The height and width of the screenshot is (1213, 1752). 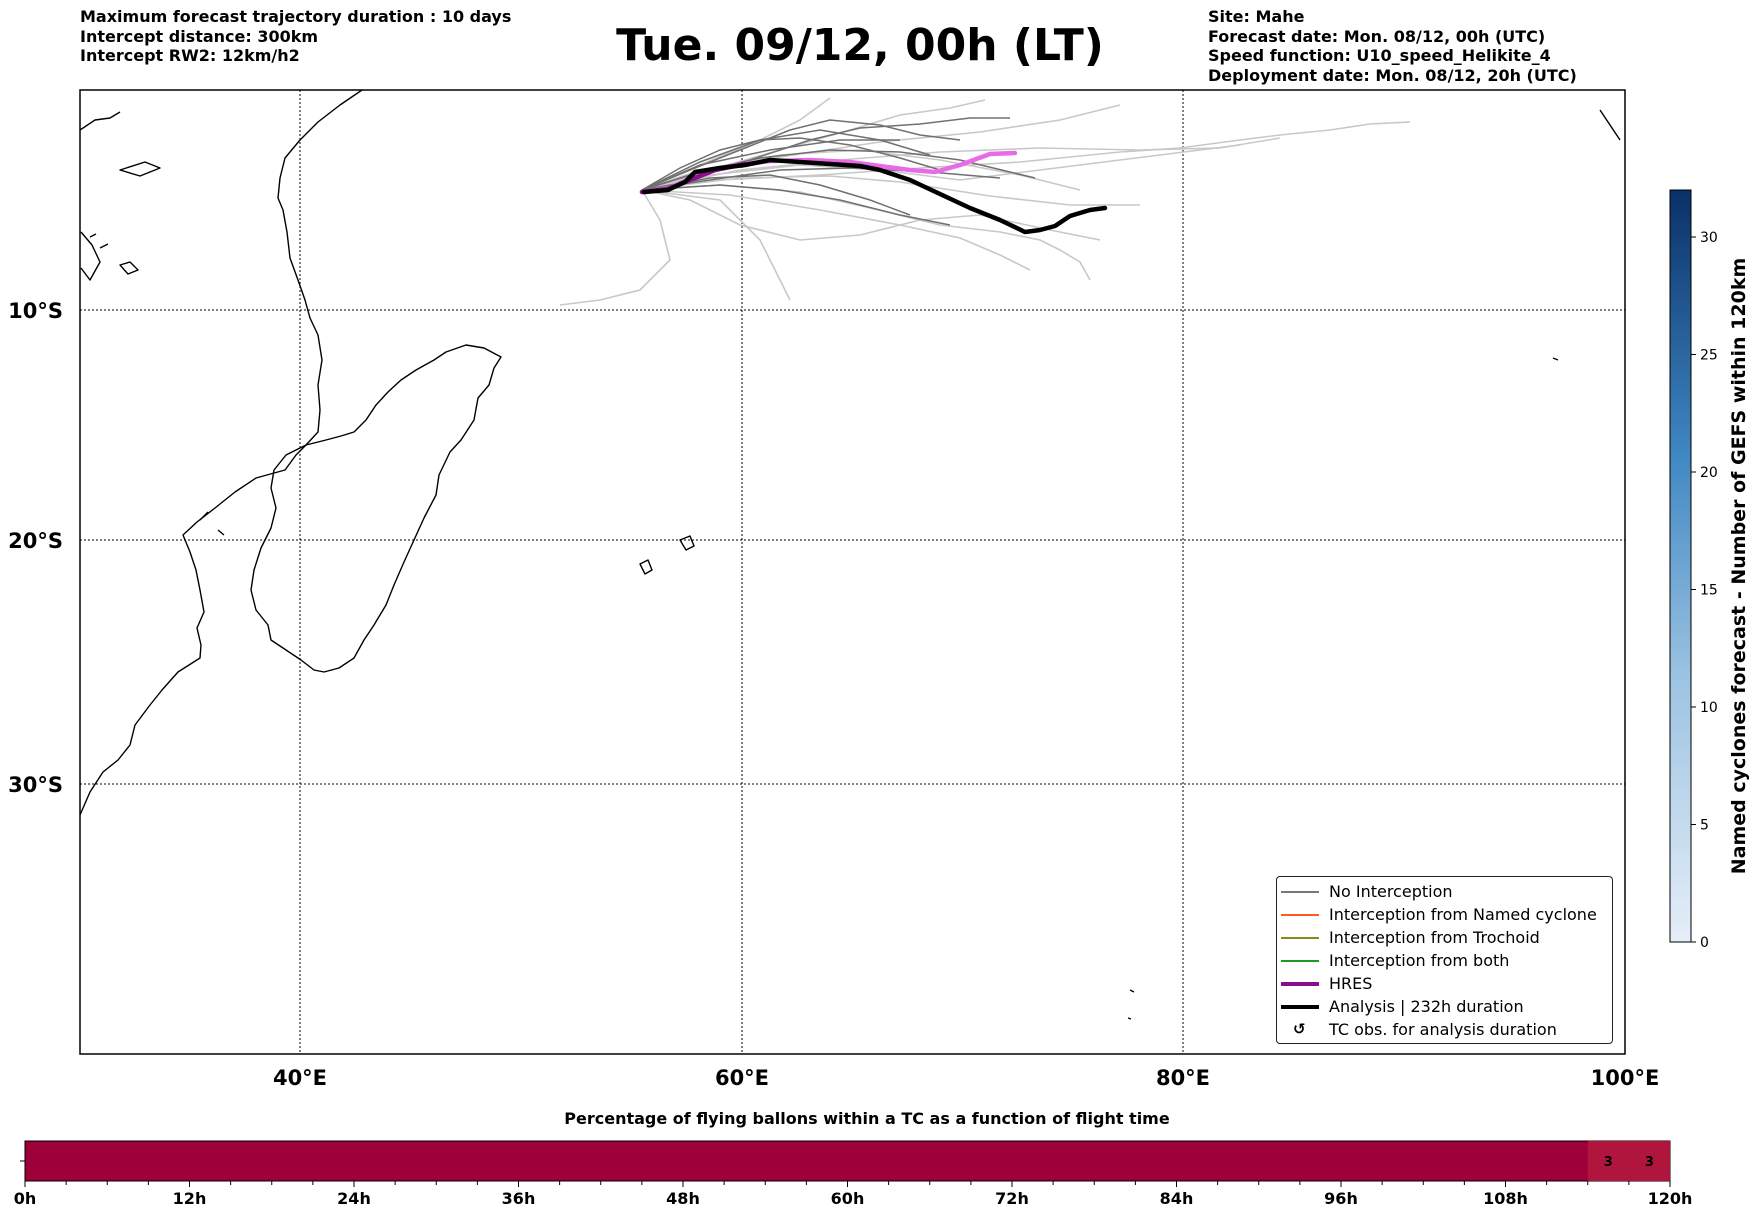 I want to click on comoros, so click(x=212, y=523).